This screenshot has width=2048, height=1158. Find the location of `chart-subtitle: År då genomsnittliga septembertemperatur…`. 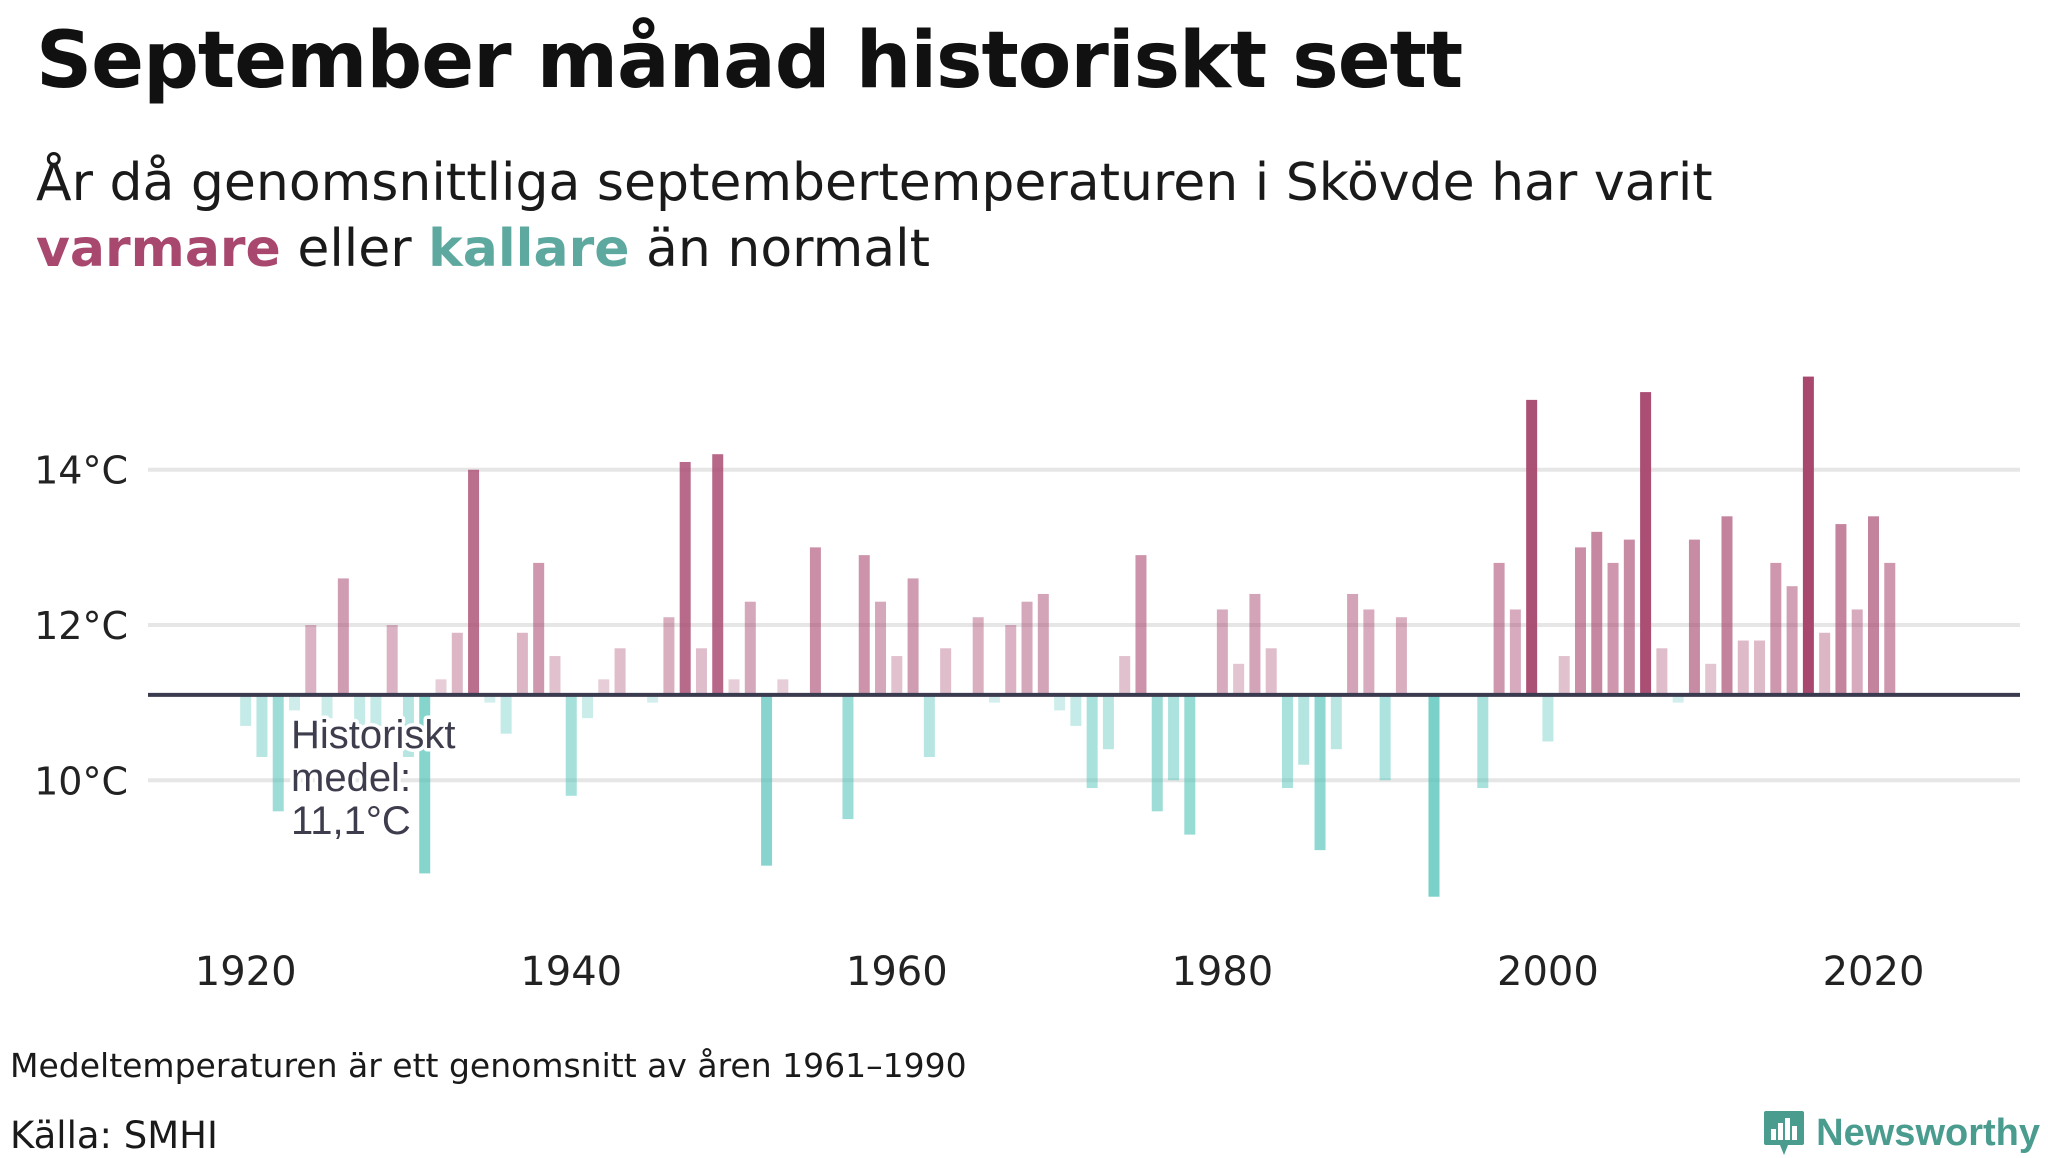

chart-subtitle: År då genomsnittliga septembertemperatur… is located at coordinates (886, 216).